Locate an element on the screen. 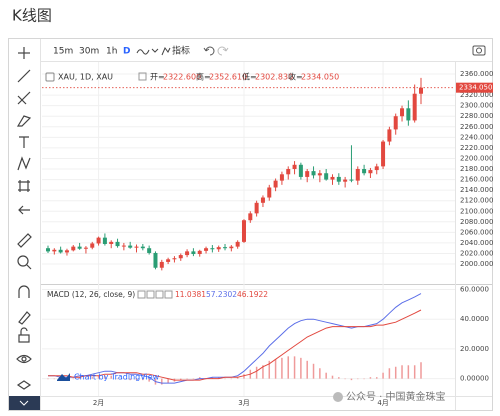  legend-toggle is located at coordinates (142, 76).